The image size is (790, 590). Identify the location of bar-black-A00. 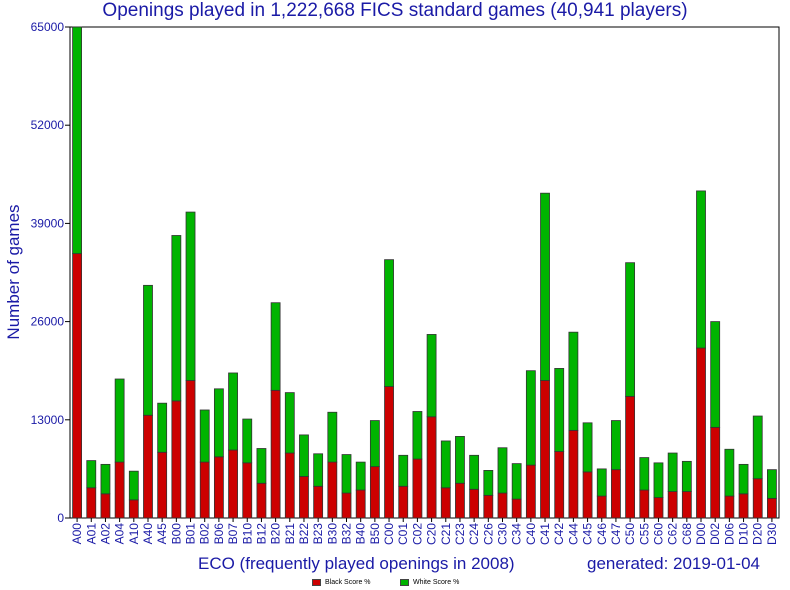
(77, 386).